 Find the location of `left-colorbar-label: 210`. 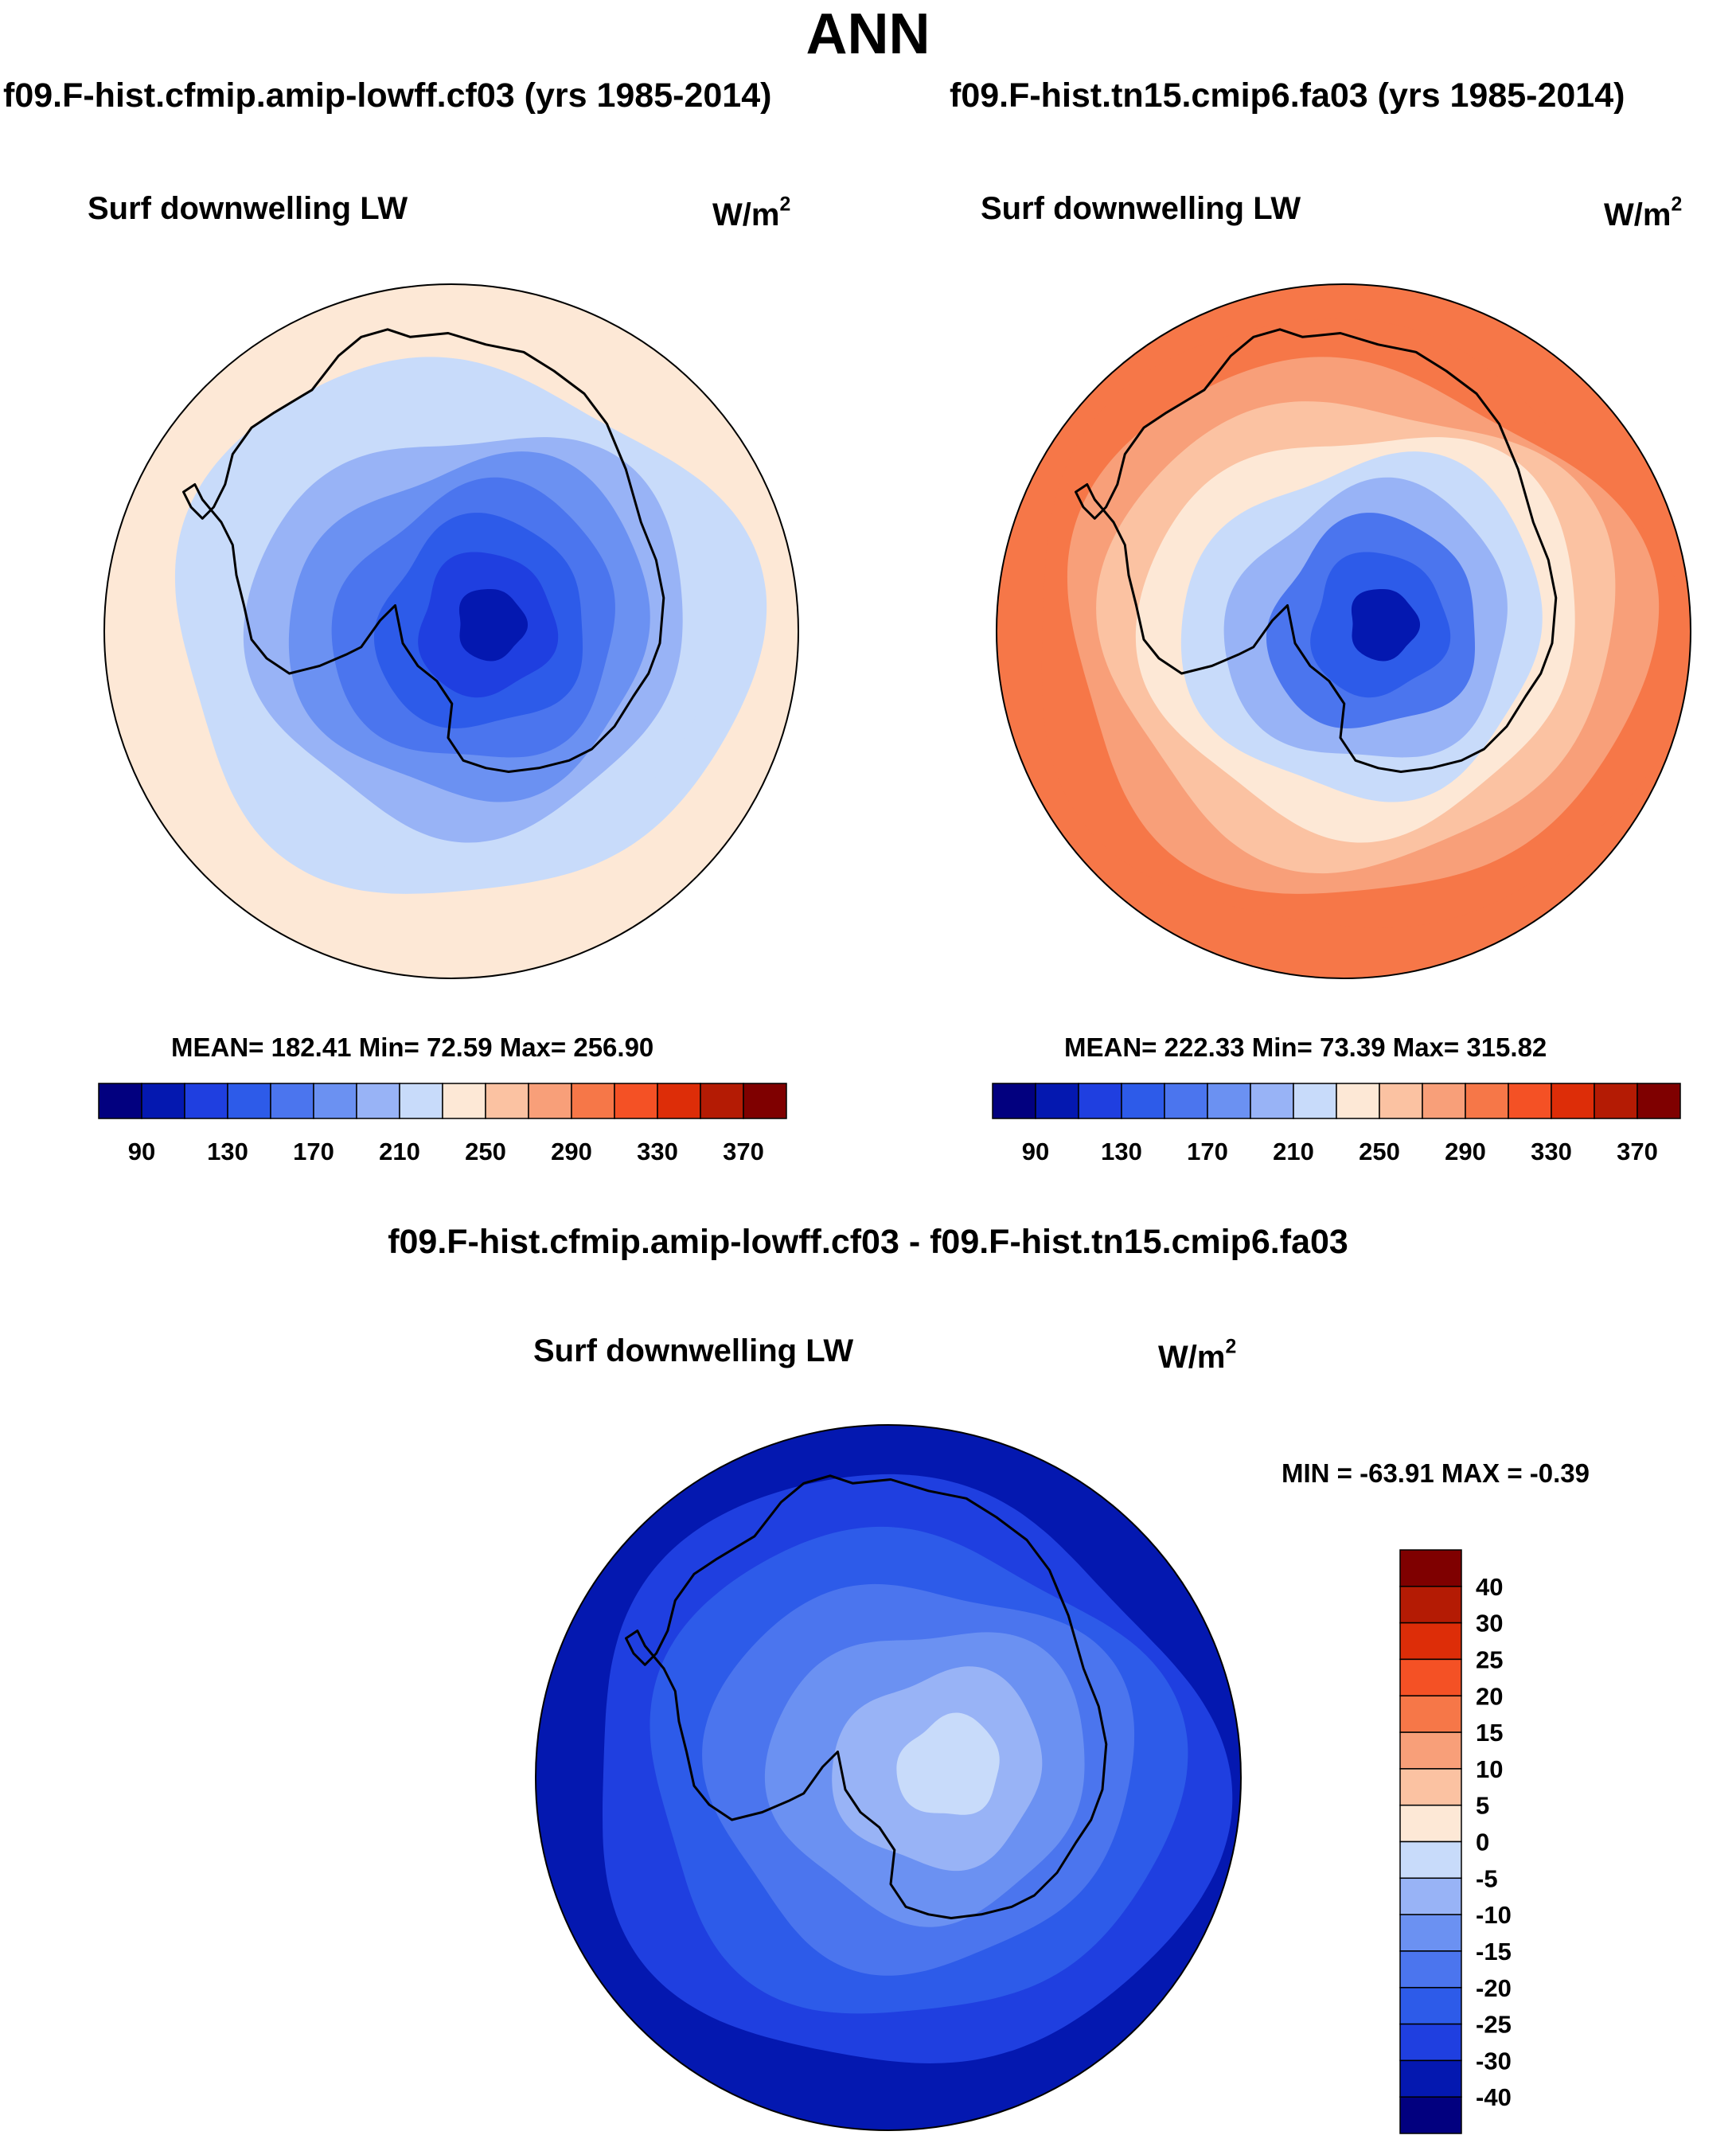

left-colorbar-label: 210 is located at coordinates (399, 1151).